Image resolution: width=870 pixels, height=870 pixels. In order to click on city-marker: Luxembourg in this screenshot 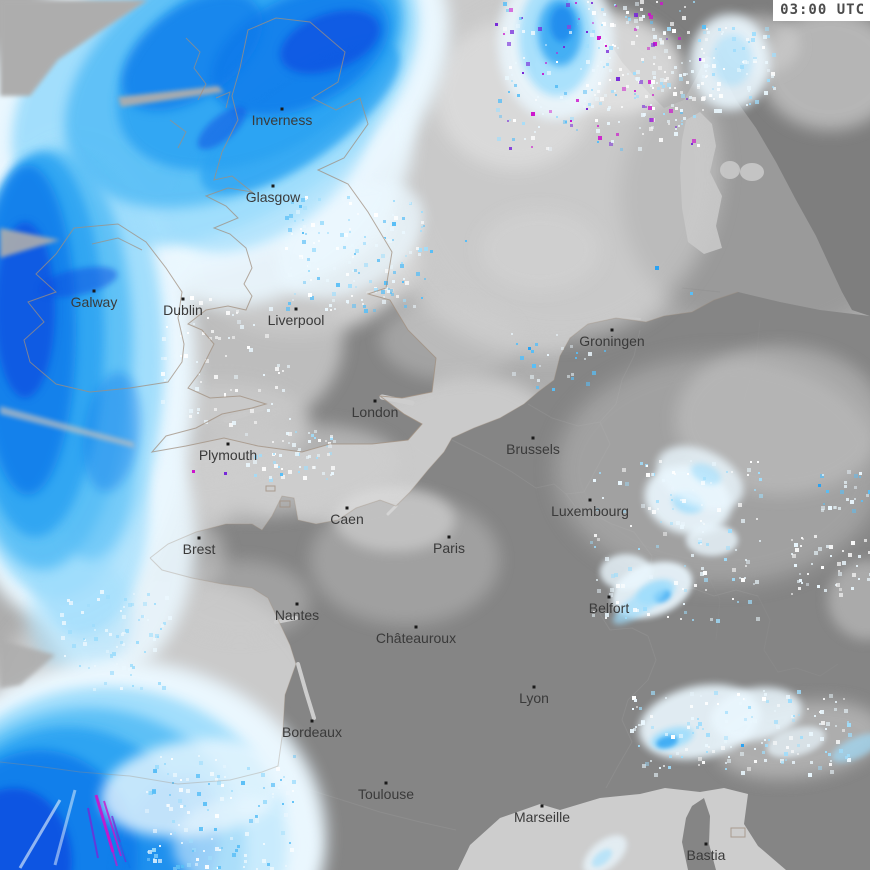, I will do `click(590, 508)`.